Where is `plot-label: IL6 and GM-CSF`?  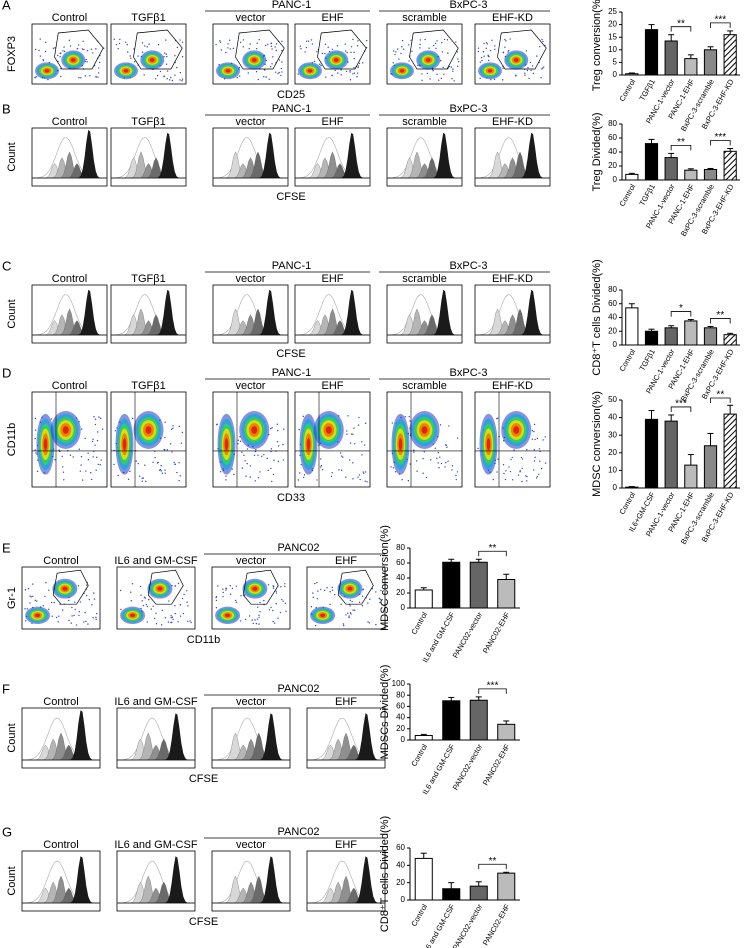
plot-label: IL6 and GM-CSF is located at coordinates (155, 561).